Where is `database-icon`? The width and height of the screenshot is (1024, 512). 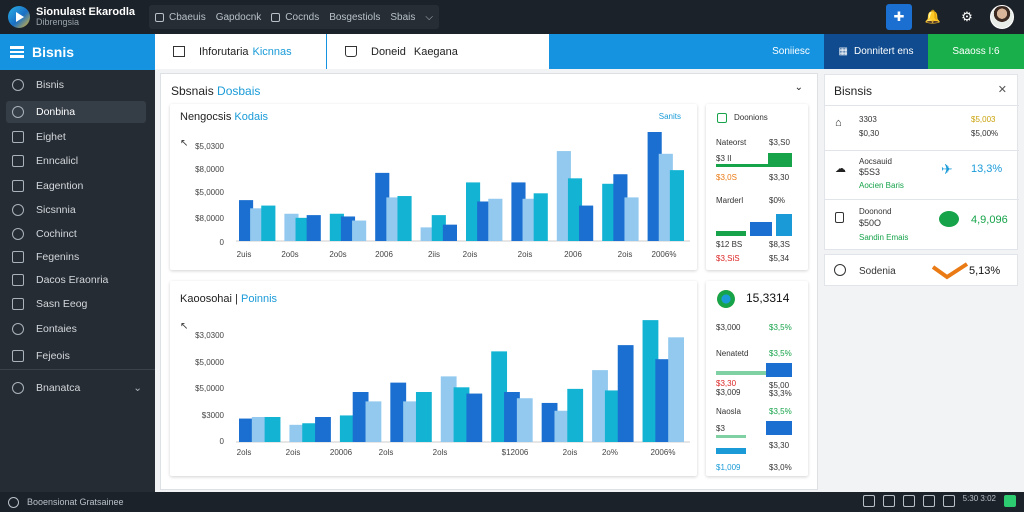
database-icon is located at coordinates (18, 304).